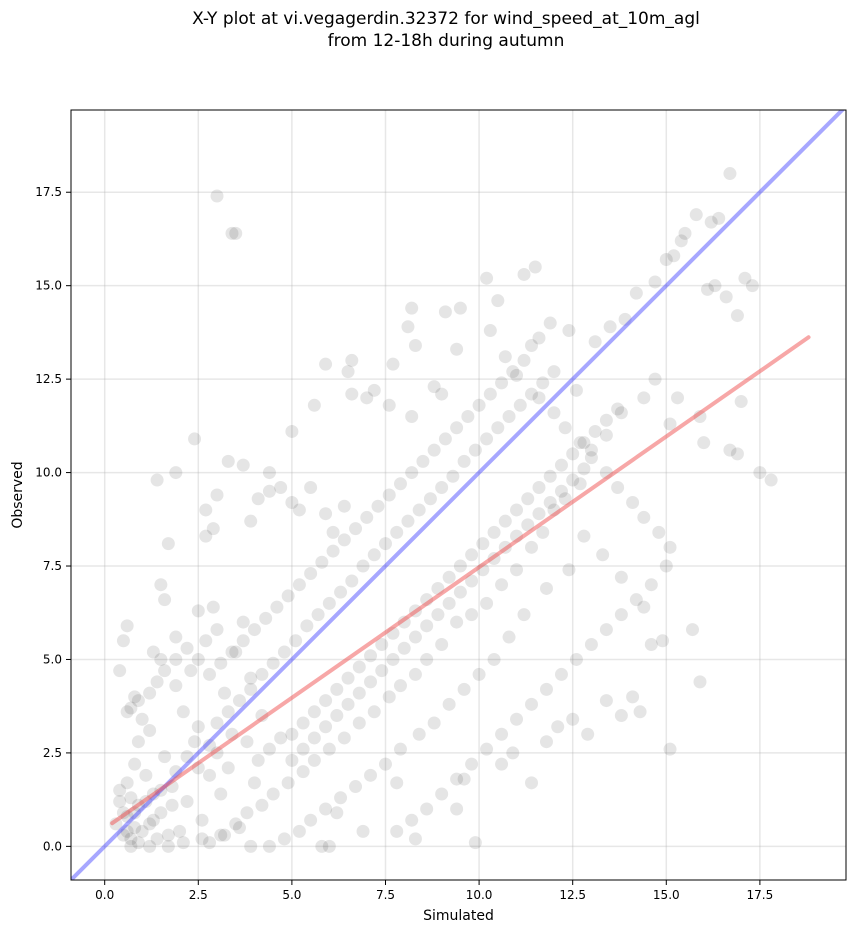 Image resolution: width=856 pixels, height=934 pixels. I want to click on x-tick-label-0: 0.0, so click(104, 895).